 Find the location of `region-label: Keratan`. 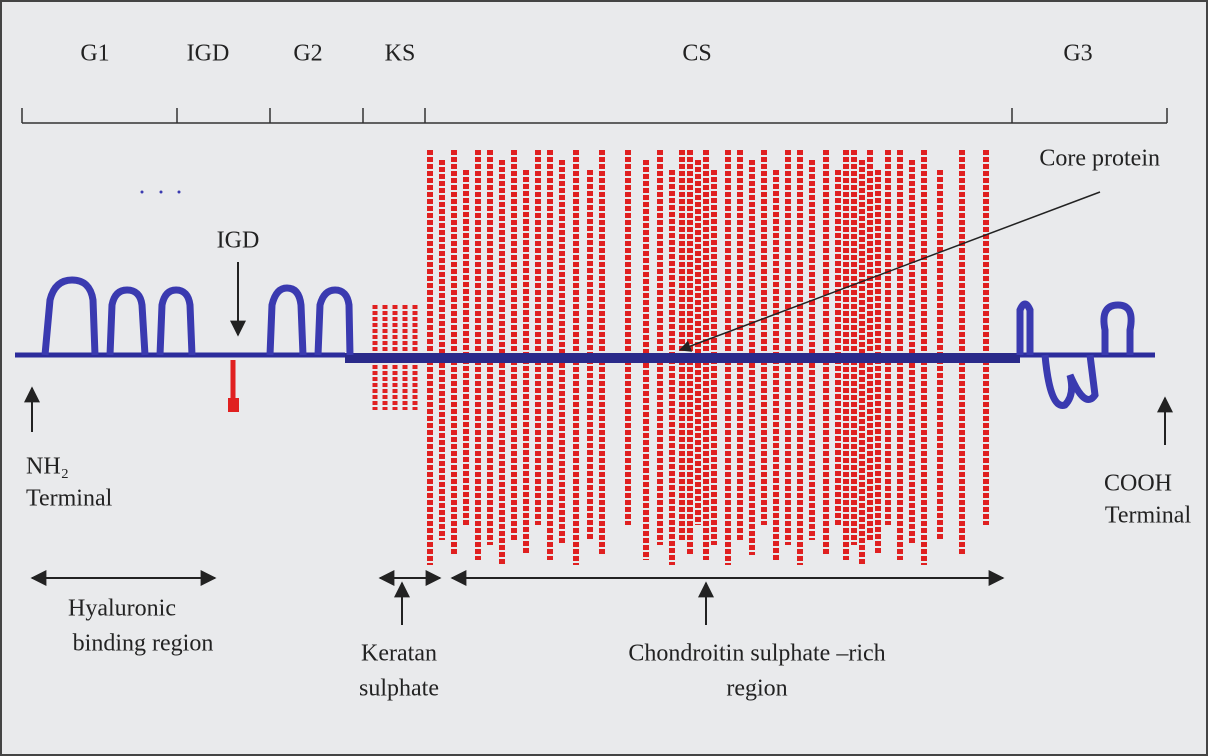

region-label: Keratan is located at coordinates (399, 654).